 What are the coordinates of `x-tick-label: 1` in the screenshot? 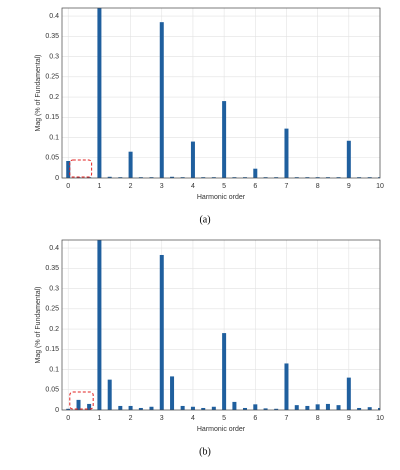 It's located at (99, 186).